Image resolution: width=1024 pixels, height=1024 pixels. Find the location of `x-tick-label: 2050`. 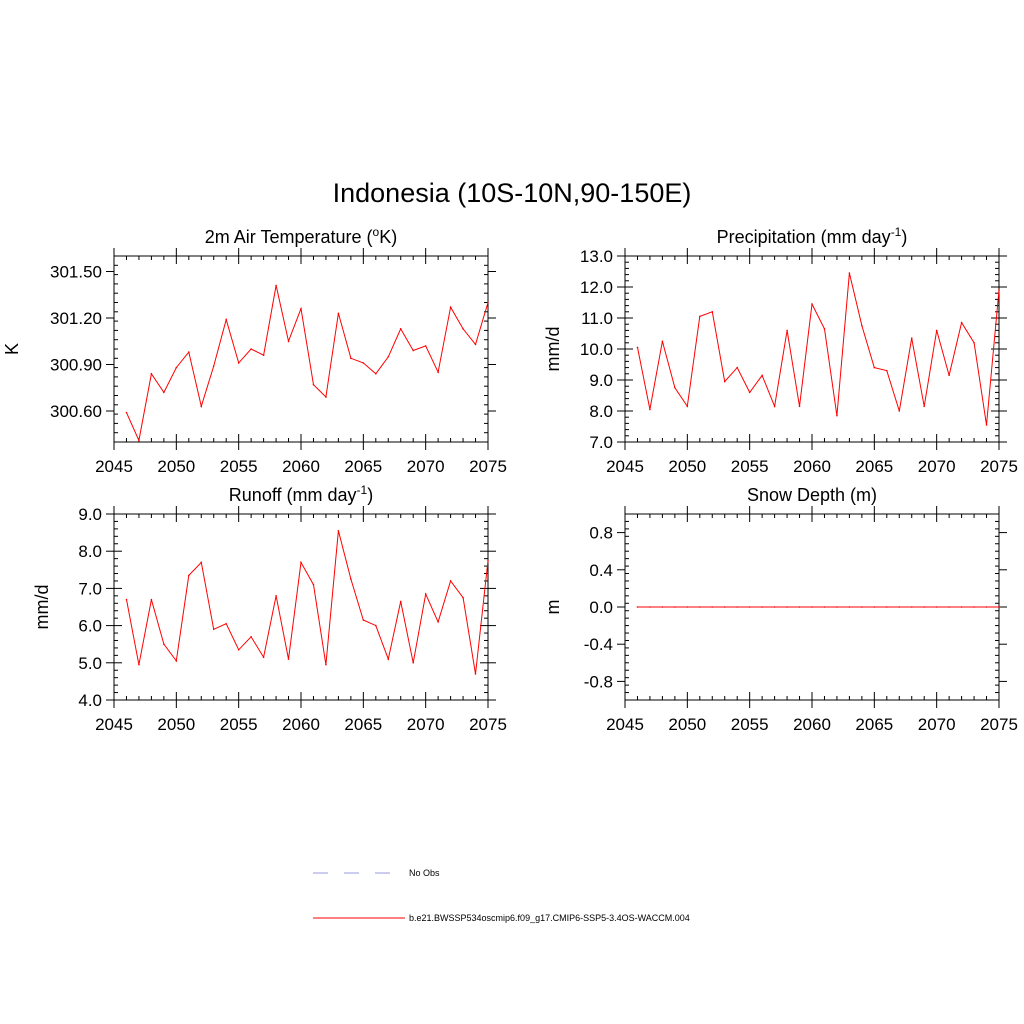

x-tick-label: 2050 is located at coordinates (687, 466).